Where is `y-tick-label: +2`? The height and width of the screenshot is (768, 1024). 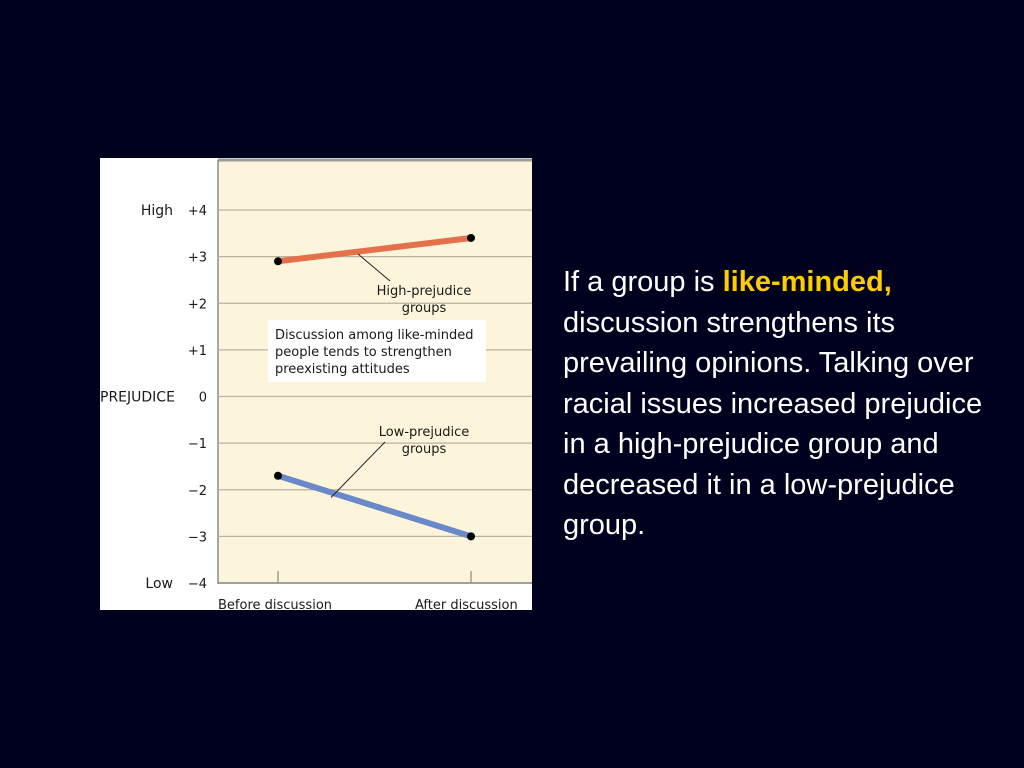 y-tick-label: +2 is located at coordinates (197, 304).